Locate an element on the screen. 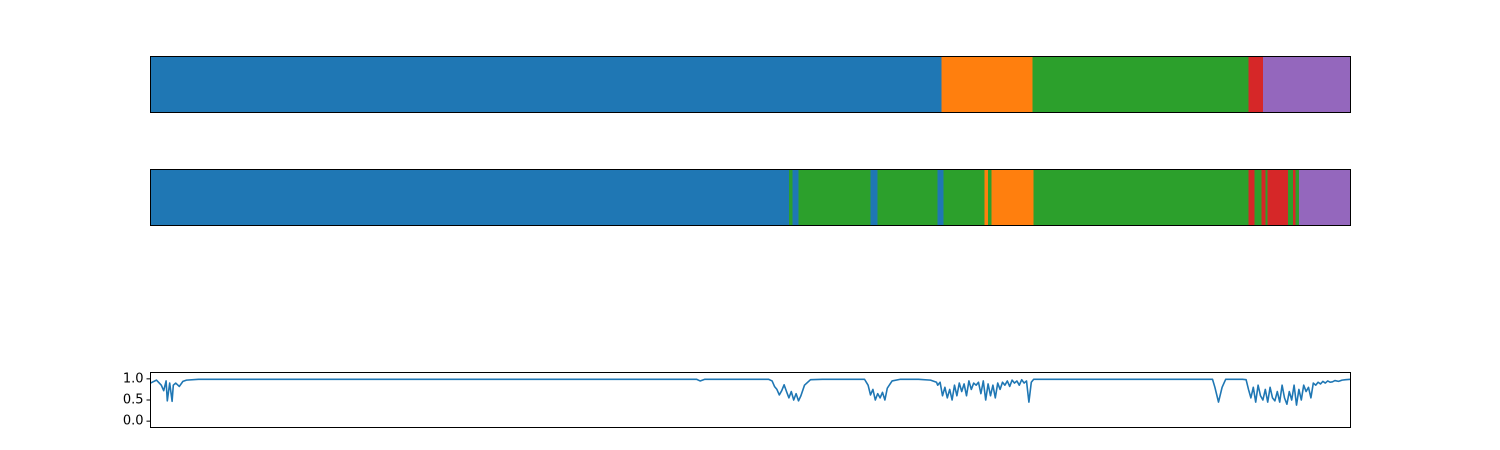 Image resolution: width=1500 pixels, height=450 pixels. y-tick-label-1: 0.0 is located at coordinates (133, 421).